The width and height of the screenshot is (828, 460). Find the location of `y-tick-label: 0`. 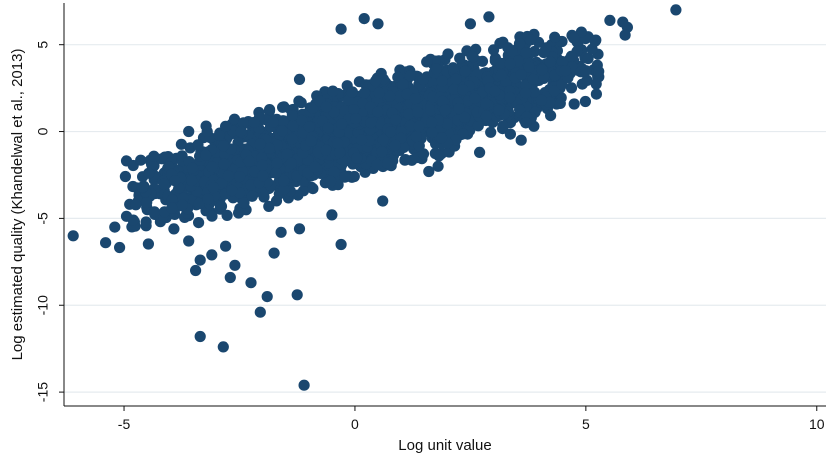

y-tick-label: 0 is located at coordinates (43, 131).